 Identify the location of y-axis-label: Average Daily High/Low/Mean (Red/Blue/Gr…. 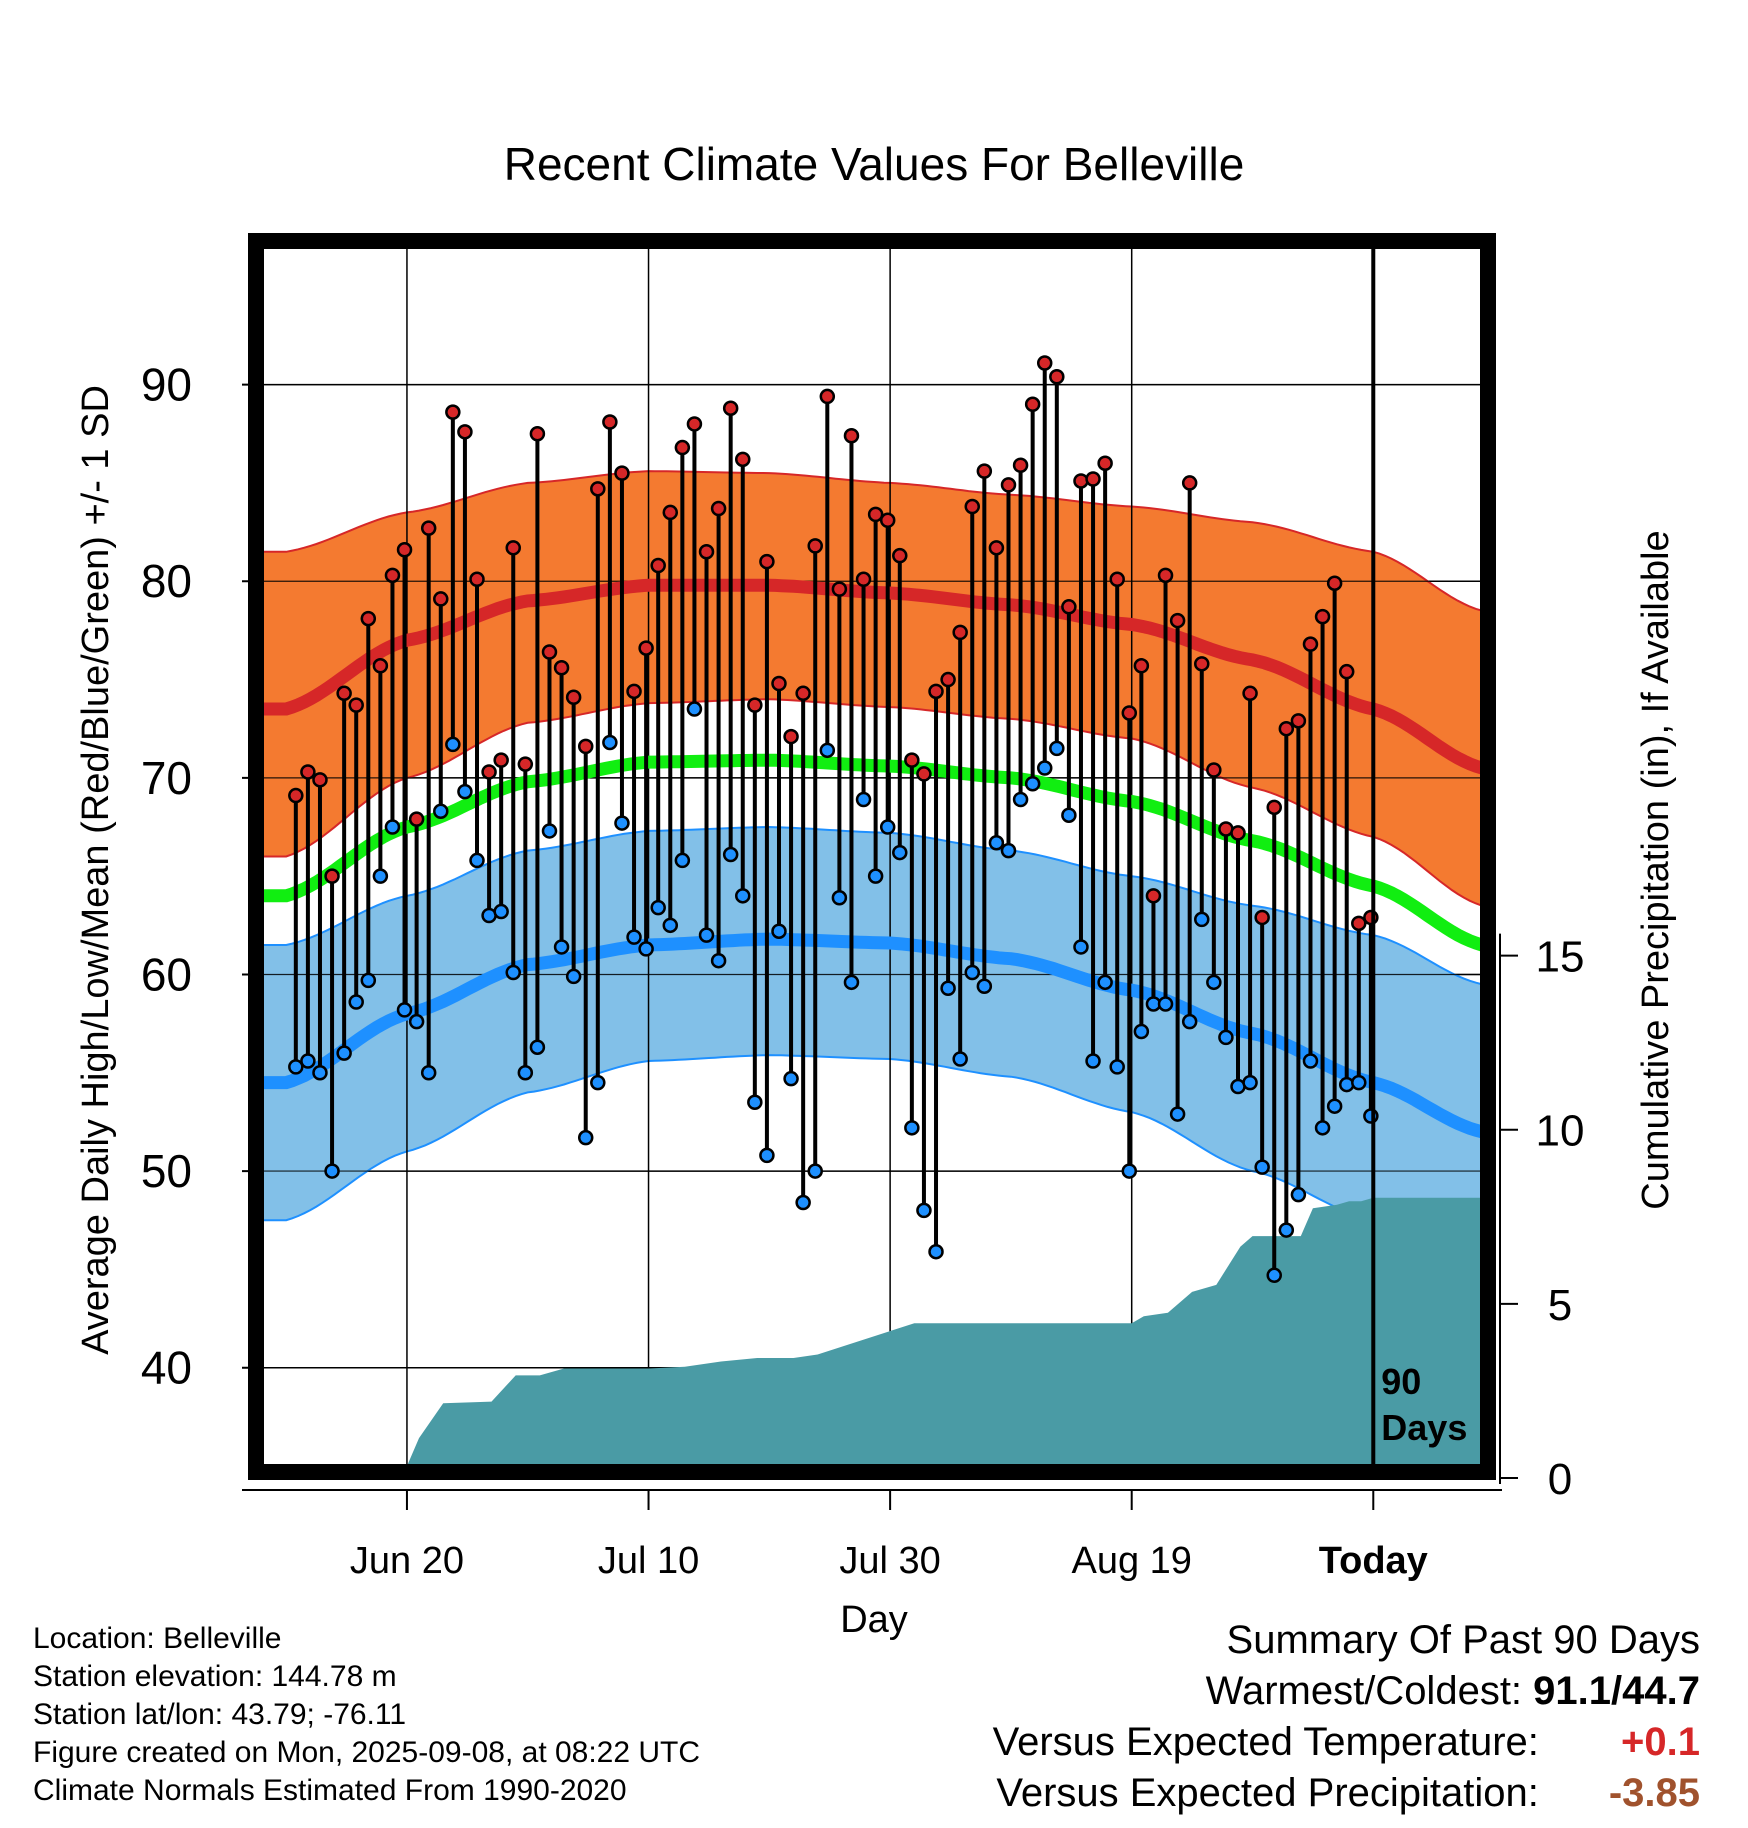
(96, 870).